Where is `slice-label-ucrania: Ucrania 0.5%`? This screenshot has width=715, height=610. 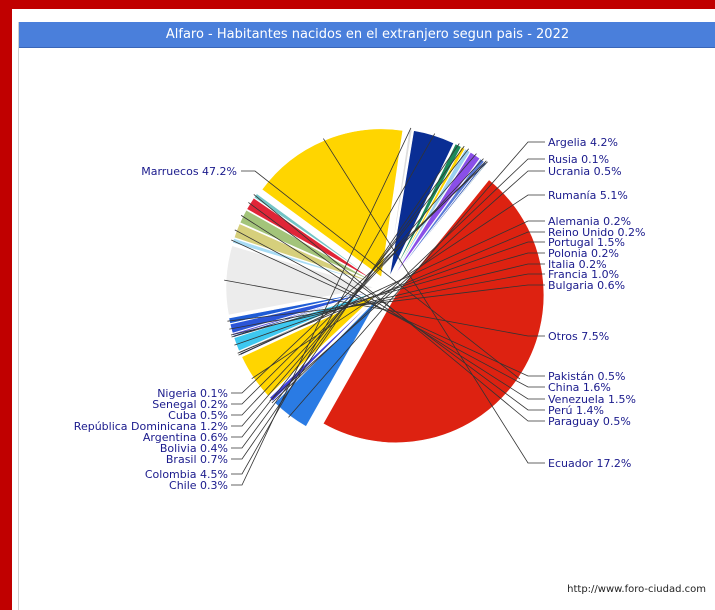
slice-label-ucrania: Ucrania 0.5% is located at coordinates (585, 171).